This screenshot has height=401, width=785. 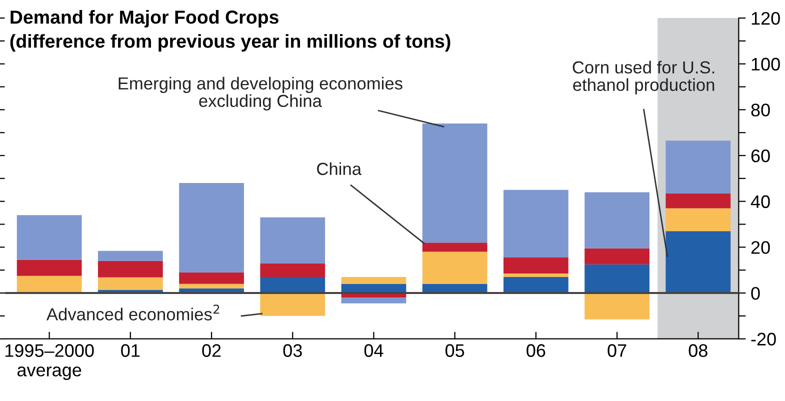 What do you see at coordinates (760, 155) in the screenshot?
I see `y-tick-label: 60` at bounding box center [760, 155].